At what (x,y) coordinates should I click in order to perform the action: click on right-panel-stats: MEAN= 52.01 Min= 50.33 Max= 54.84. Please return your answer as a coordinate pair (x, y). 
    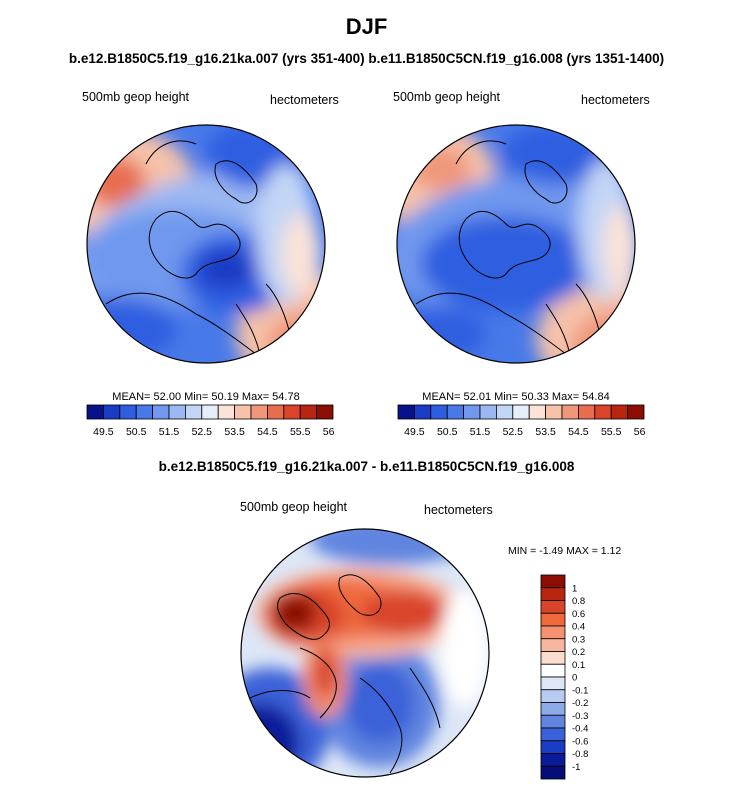
    Looking at the image, I should click on (516, 397).